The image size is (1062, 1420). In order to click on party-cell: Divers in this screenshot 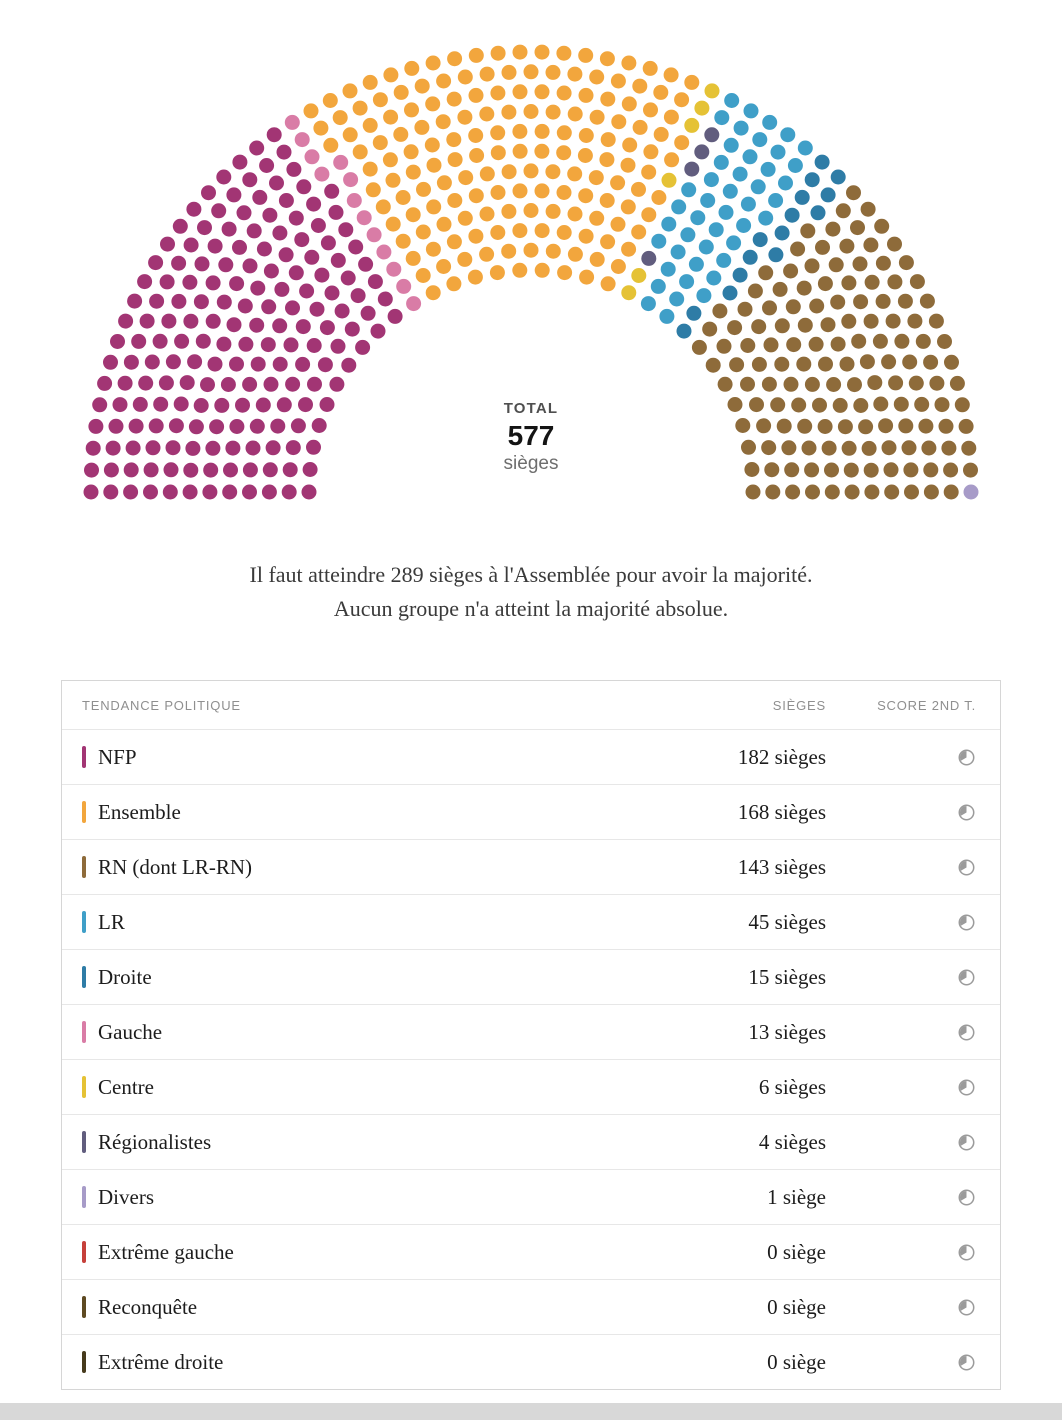, I will do `click(359, 1197)`.